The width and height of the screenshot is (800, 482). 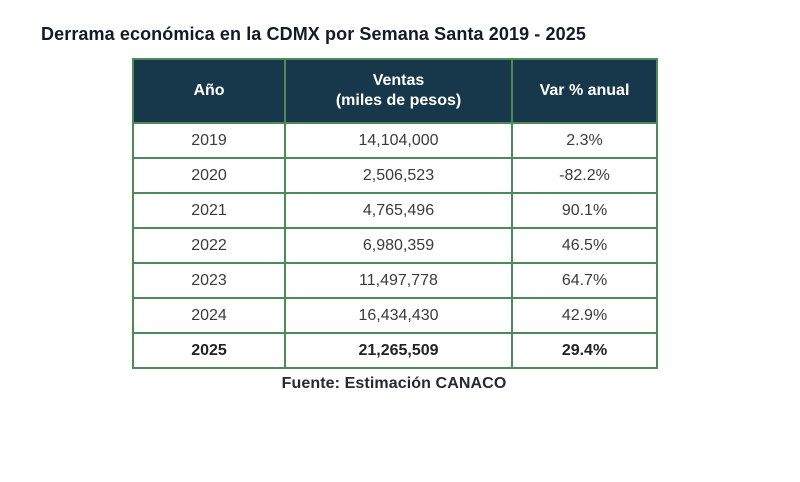 What do you see at coordinates (584, 175) in the screenshot?
I see `cell-var: -82.2%` at bounding box center [584, 175].